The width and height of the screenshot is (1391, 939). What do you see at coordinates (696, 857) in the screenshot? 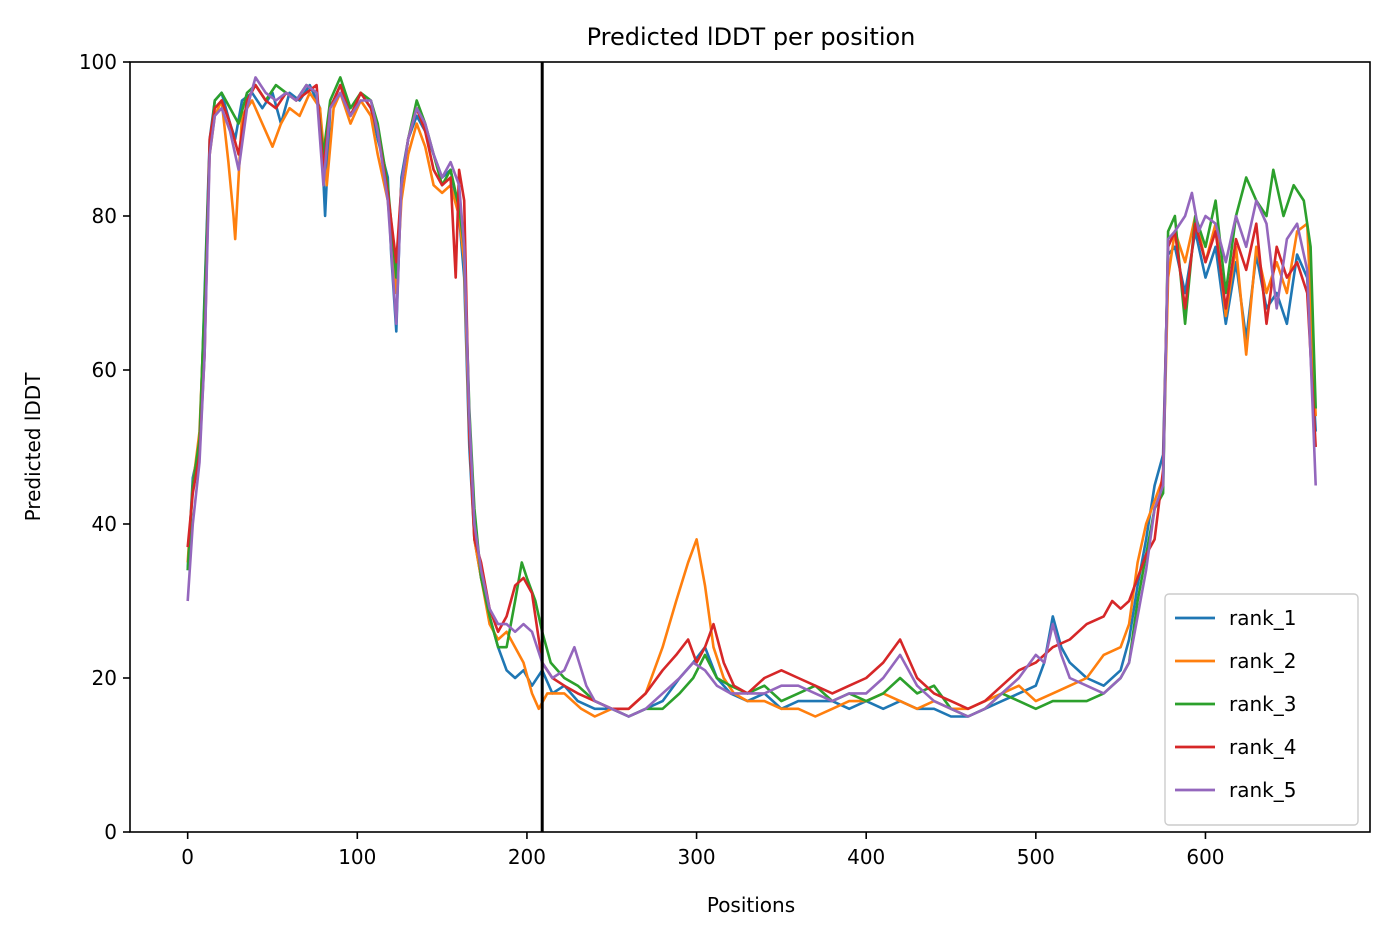
I see `x-tick-label: 300` at bounding box center [696, 857].